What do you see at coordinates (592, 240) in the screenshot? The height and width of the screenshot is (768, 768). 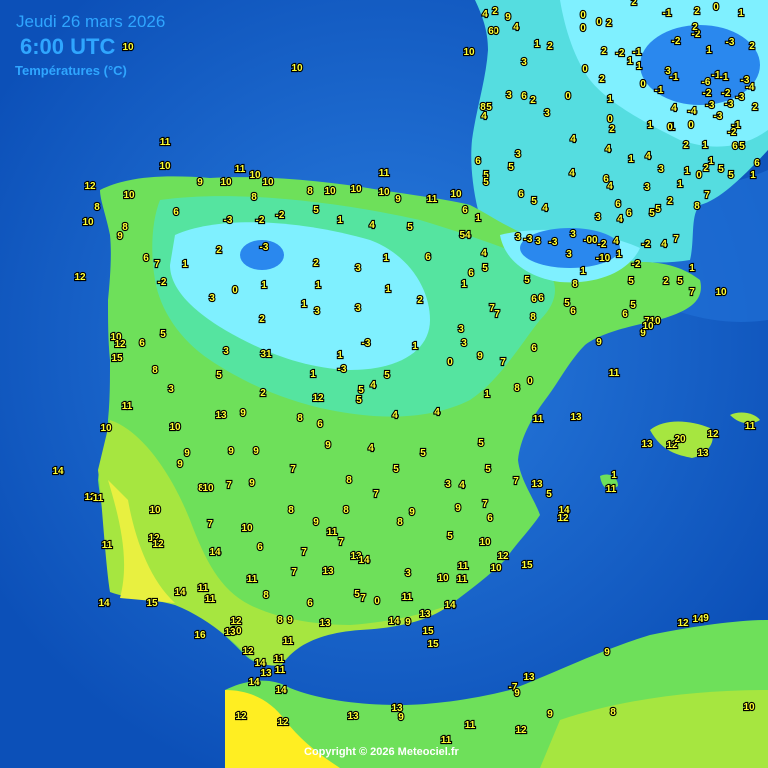 I see `station-temperature: 00` at bounding box center [592, 240].